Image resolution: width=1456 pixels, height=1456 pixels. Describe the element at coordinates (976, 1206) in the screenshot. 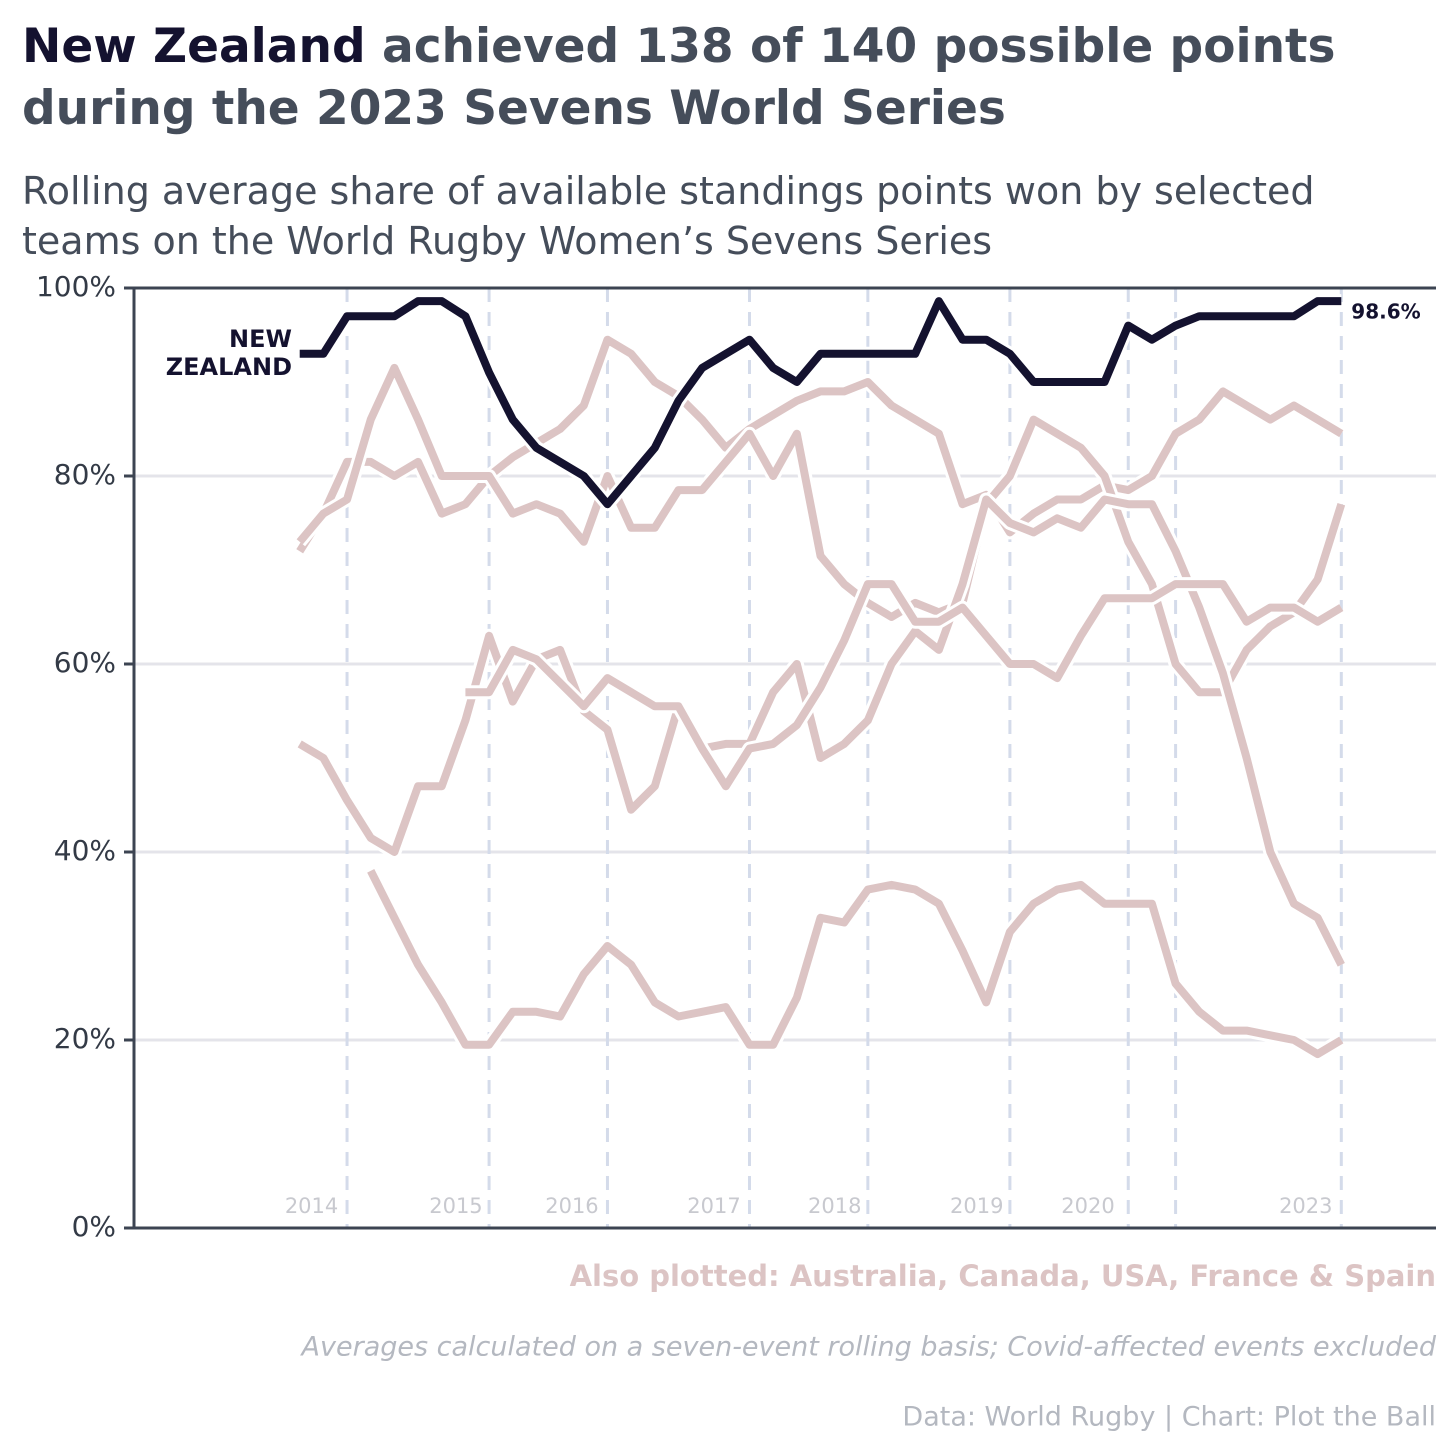

I see `x-tick-label: 2019` at that location.